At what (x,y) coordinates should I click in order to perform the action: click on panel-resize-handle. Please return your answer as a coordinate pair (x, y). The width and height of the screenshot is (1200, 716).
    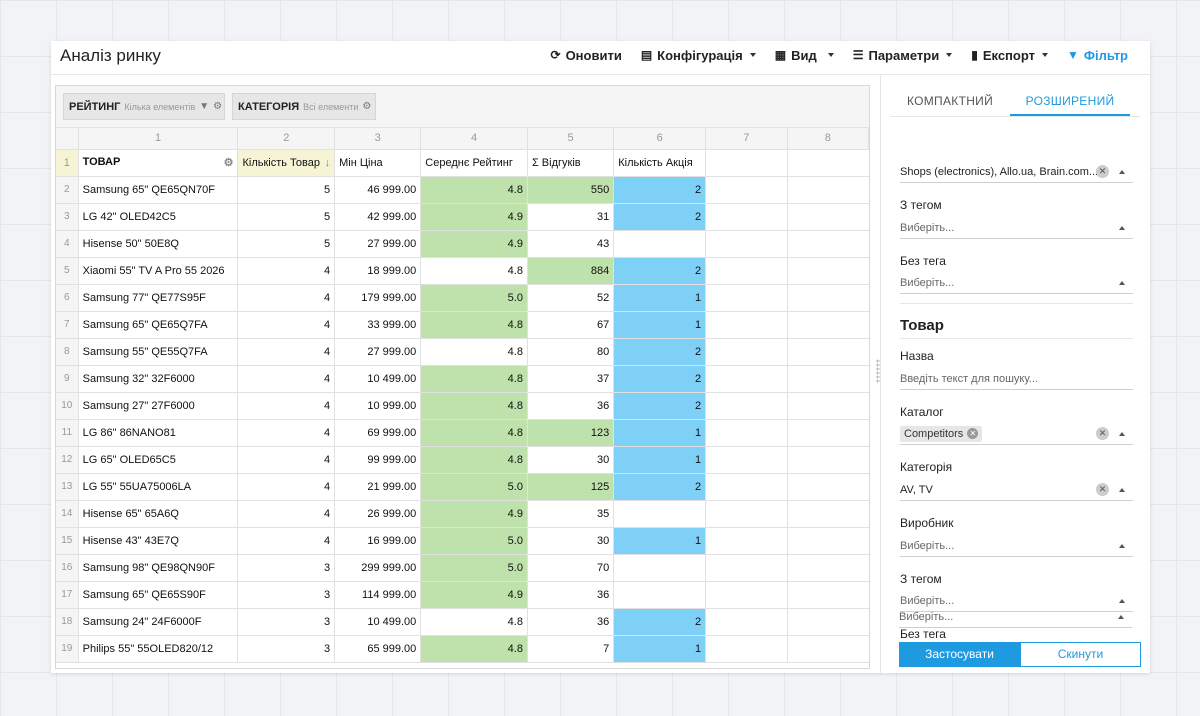
    Looking at the image, I should click on (879, 371).